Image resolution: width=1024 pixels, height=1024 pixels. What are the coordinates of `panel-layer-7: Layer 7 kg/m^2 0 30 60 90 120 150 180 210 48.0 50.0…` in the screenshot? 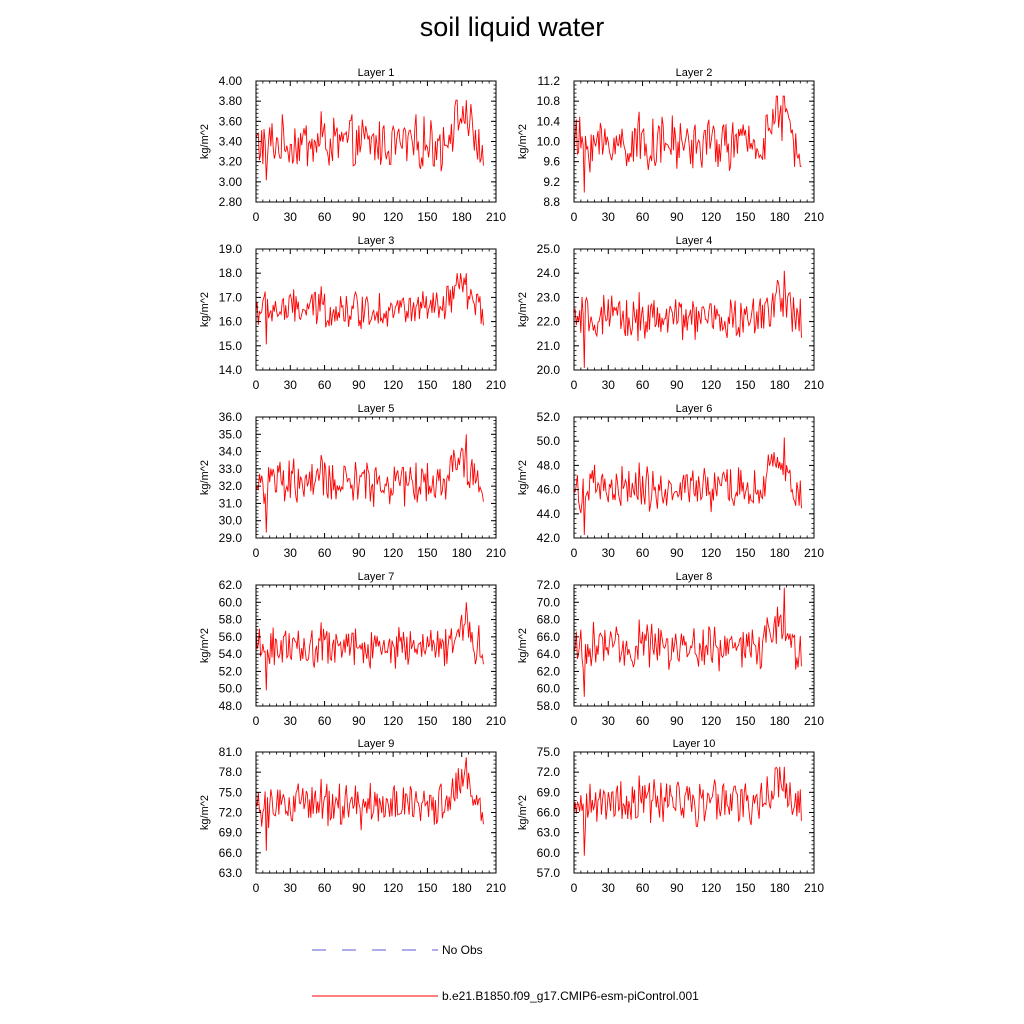 It's located at (352, 649).